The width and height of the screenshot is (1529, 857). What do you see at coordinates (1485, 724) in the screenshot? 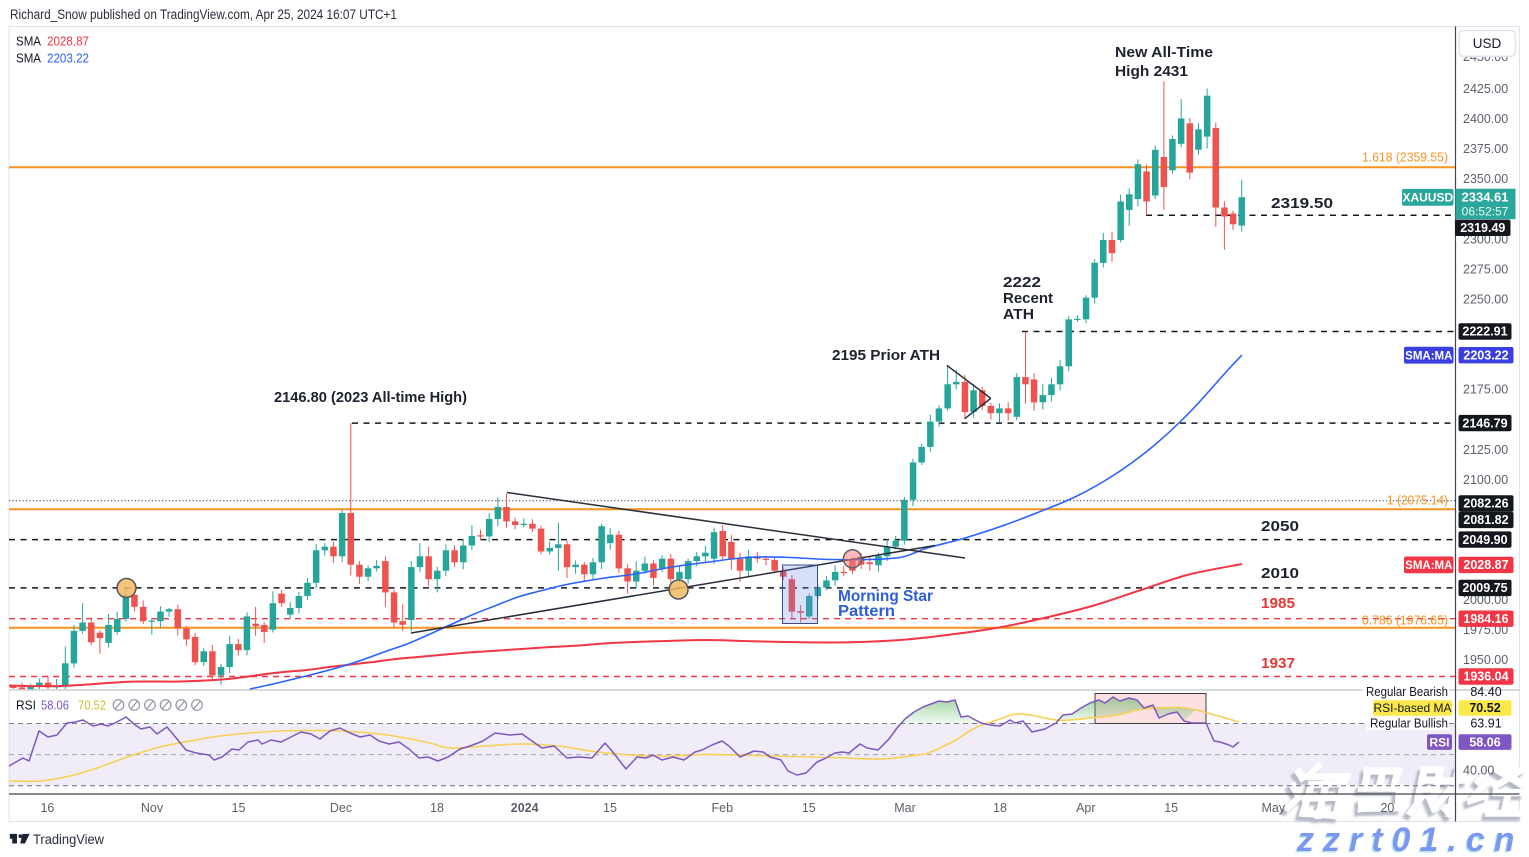
I see `svg-text: 63.91` at bounding box center [1485, 724].